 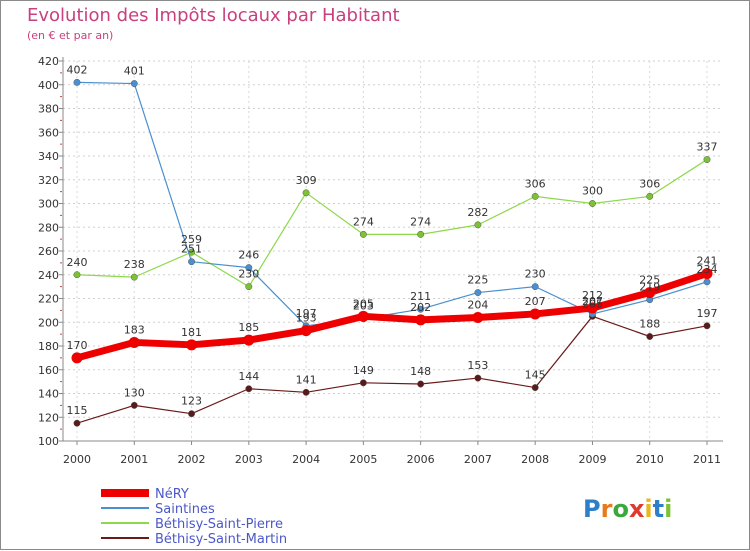 What do you see at coordinates (48, 204) in the screenshot?
I see `y-tick-label: 300` at bounding box center [48, 204].